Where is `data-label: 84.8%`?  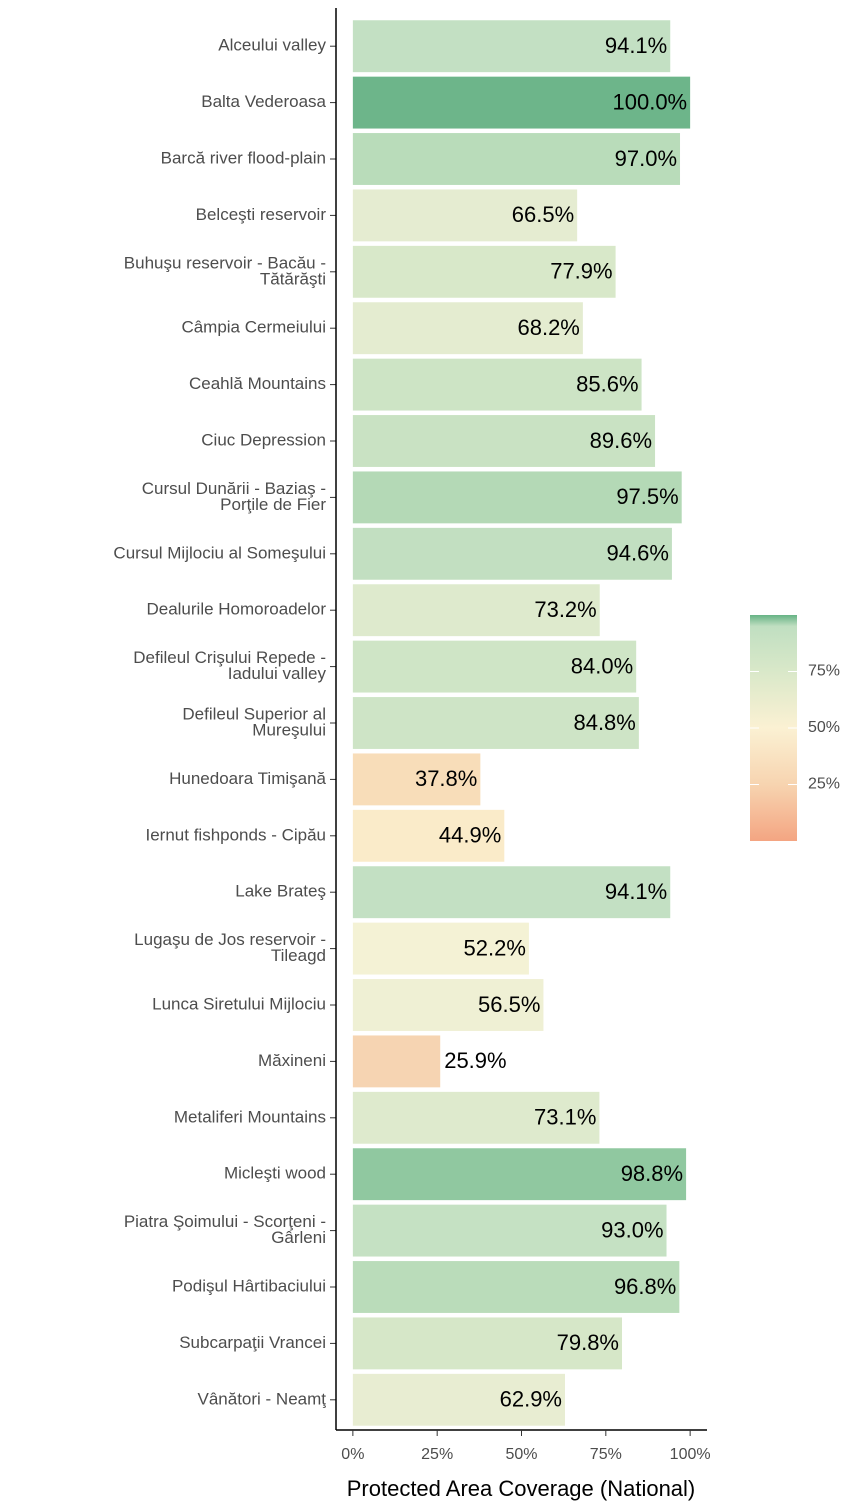 data-label: 84.8% is located at coordinates (604, 722).